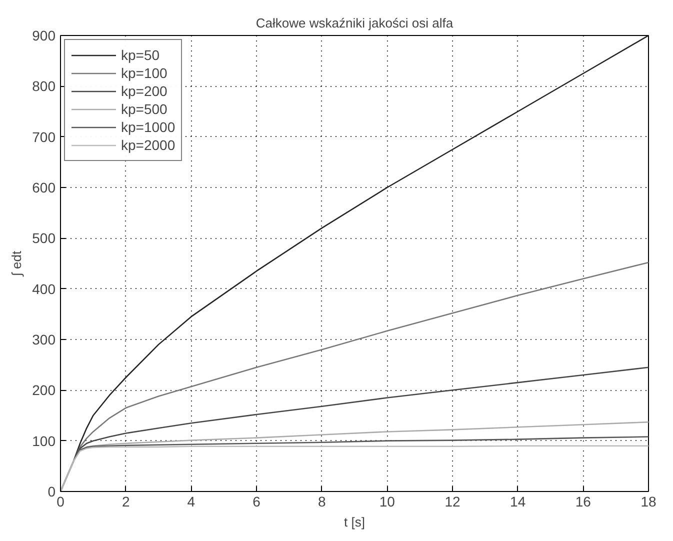  What do you see at coordinates (148, 145) in the screenshot?
I see `legend-label: kp=2000` at bounding box center [148, 145].